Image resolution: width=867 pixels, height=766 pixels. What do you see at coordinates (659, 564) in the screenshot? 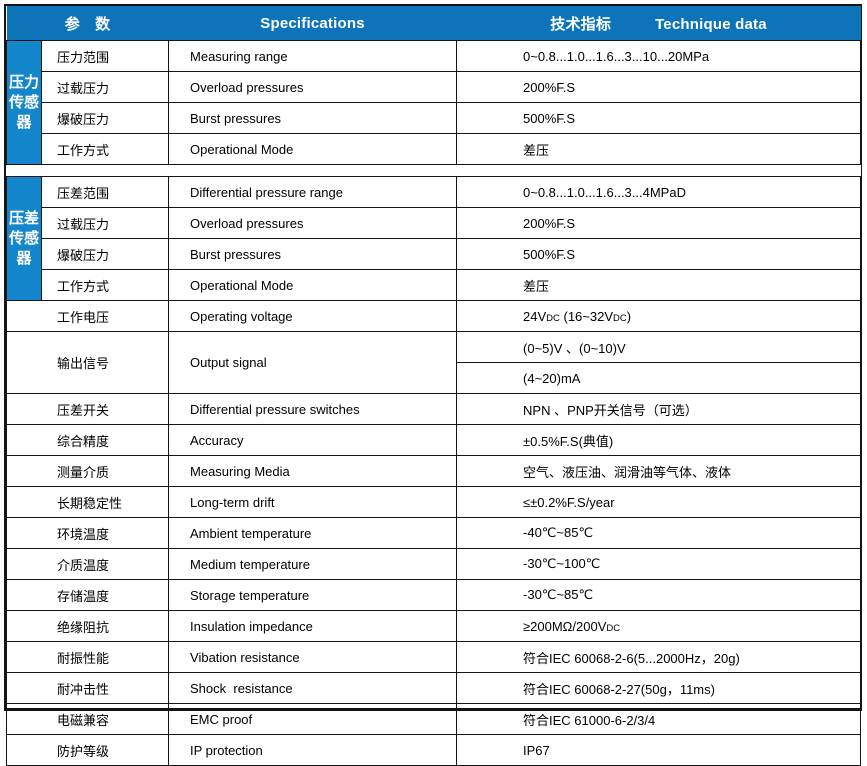
I see `spec-value: -30℃~100℃` at bounding box center [659, 564].